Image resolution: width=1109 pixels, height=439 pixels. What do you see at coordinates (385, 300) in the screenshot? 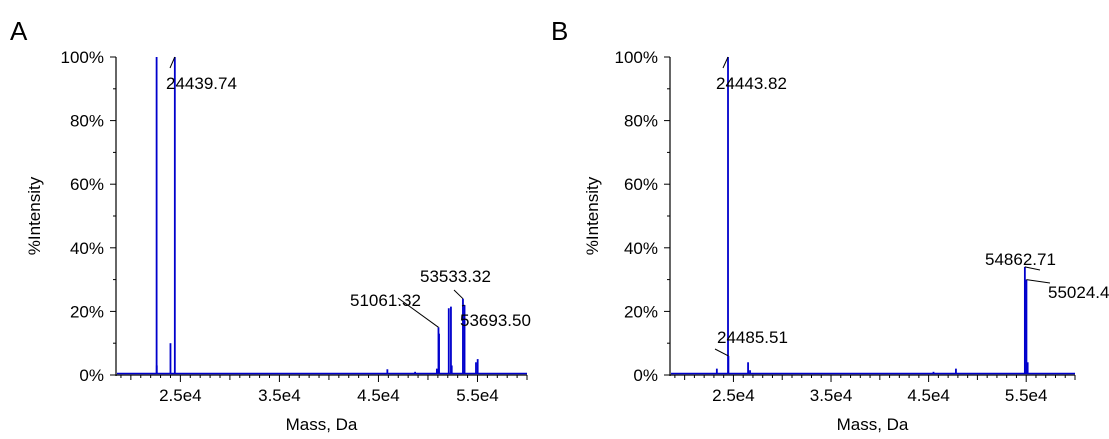
I see `peak-label: 51061.32` at bounding box center [385, 300].